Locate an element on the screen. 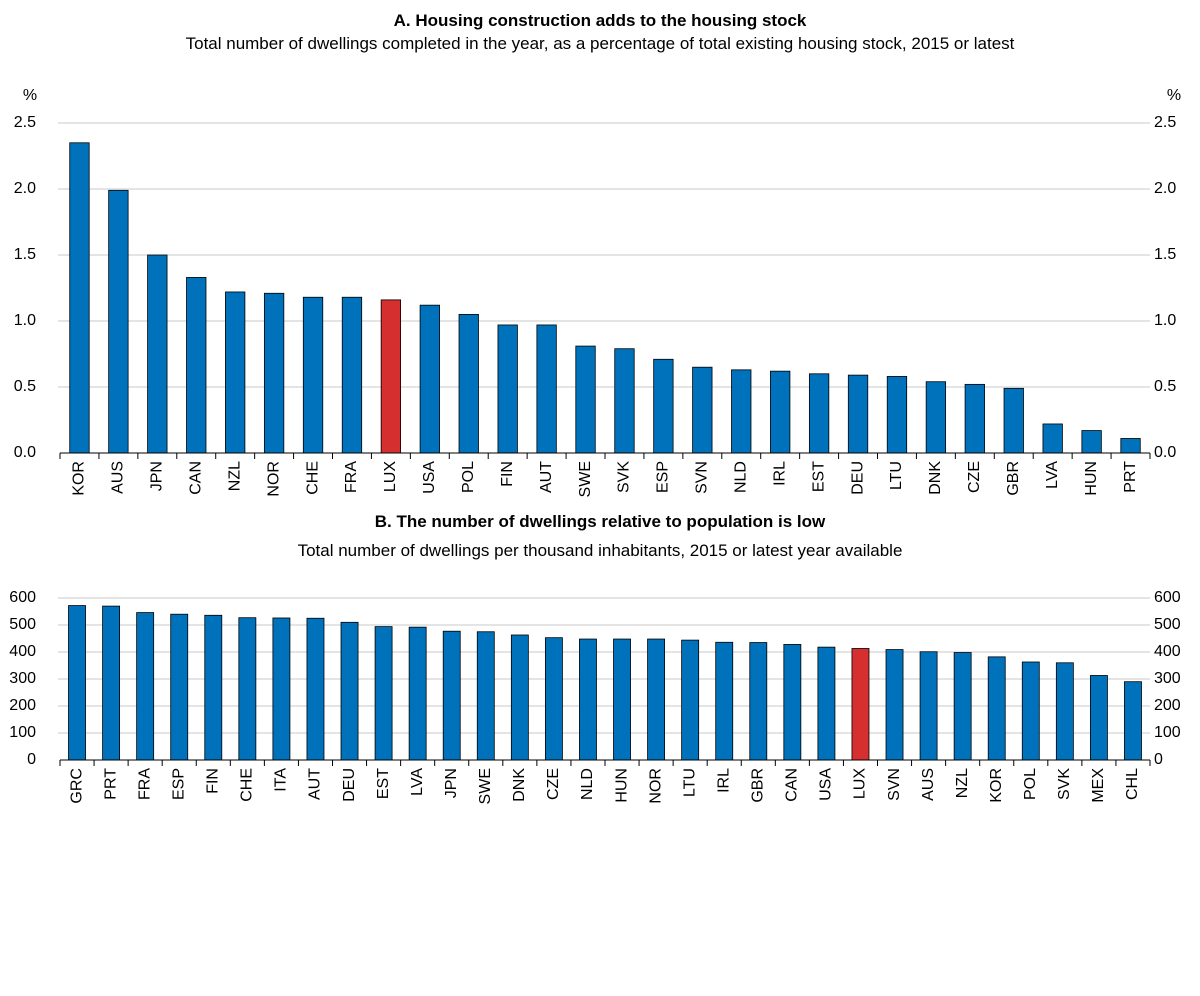 The image size is (1200, 996). y2-tick-label: 500 is located at coordinates (1167, 624).